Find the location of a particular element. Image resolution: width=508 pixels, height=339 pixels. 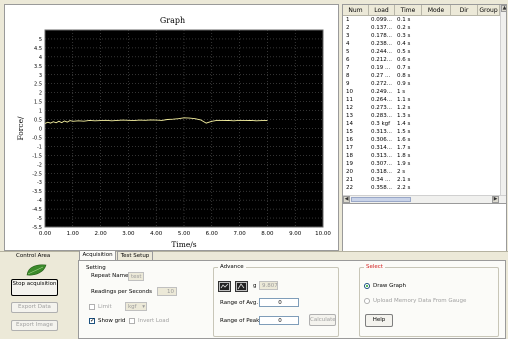

y-tick-label: 0.5 is located at coordinates (38, 121).